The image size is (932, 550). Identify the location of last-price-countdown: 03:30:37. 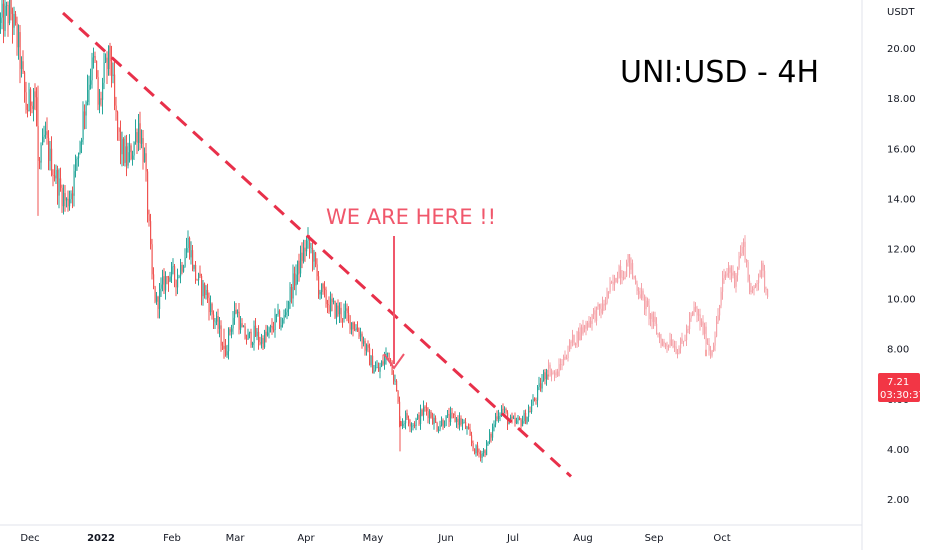
(902, 395).